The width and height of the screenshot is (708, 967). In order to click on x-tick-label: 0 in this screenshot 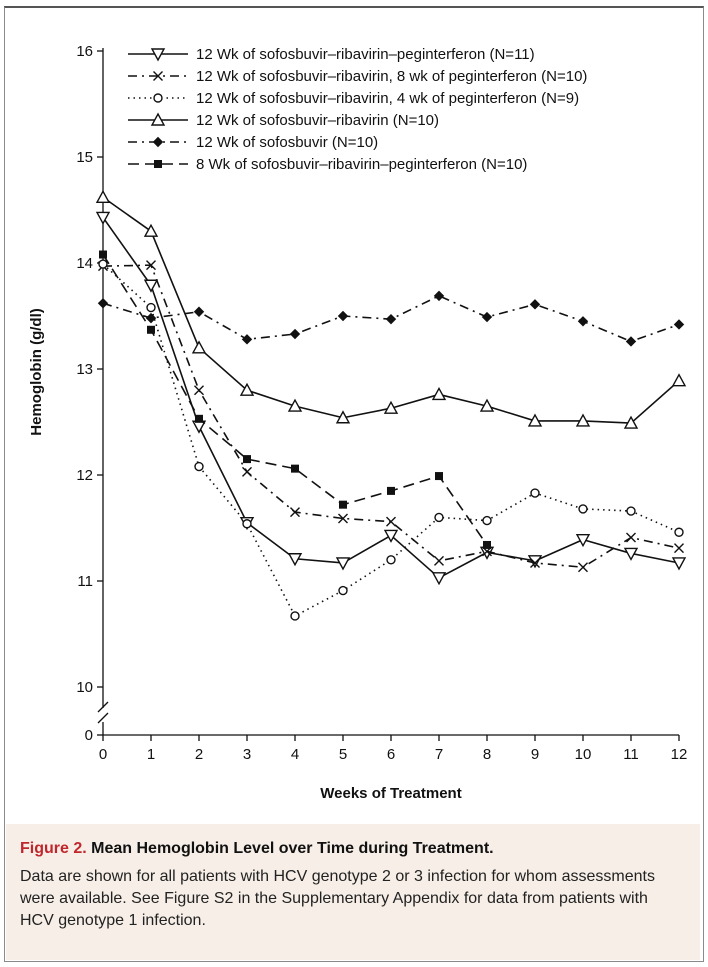, I will do `click(103, 754)`.